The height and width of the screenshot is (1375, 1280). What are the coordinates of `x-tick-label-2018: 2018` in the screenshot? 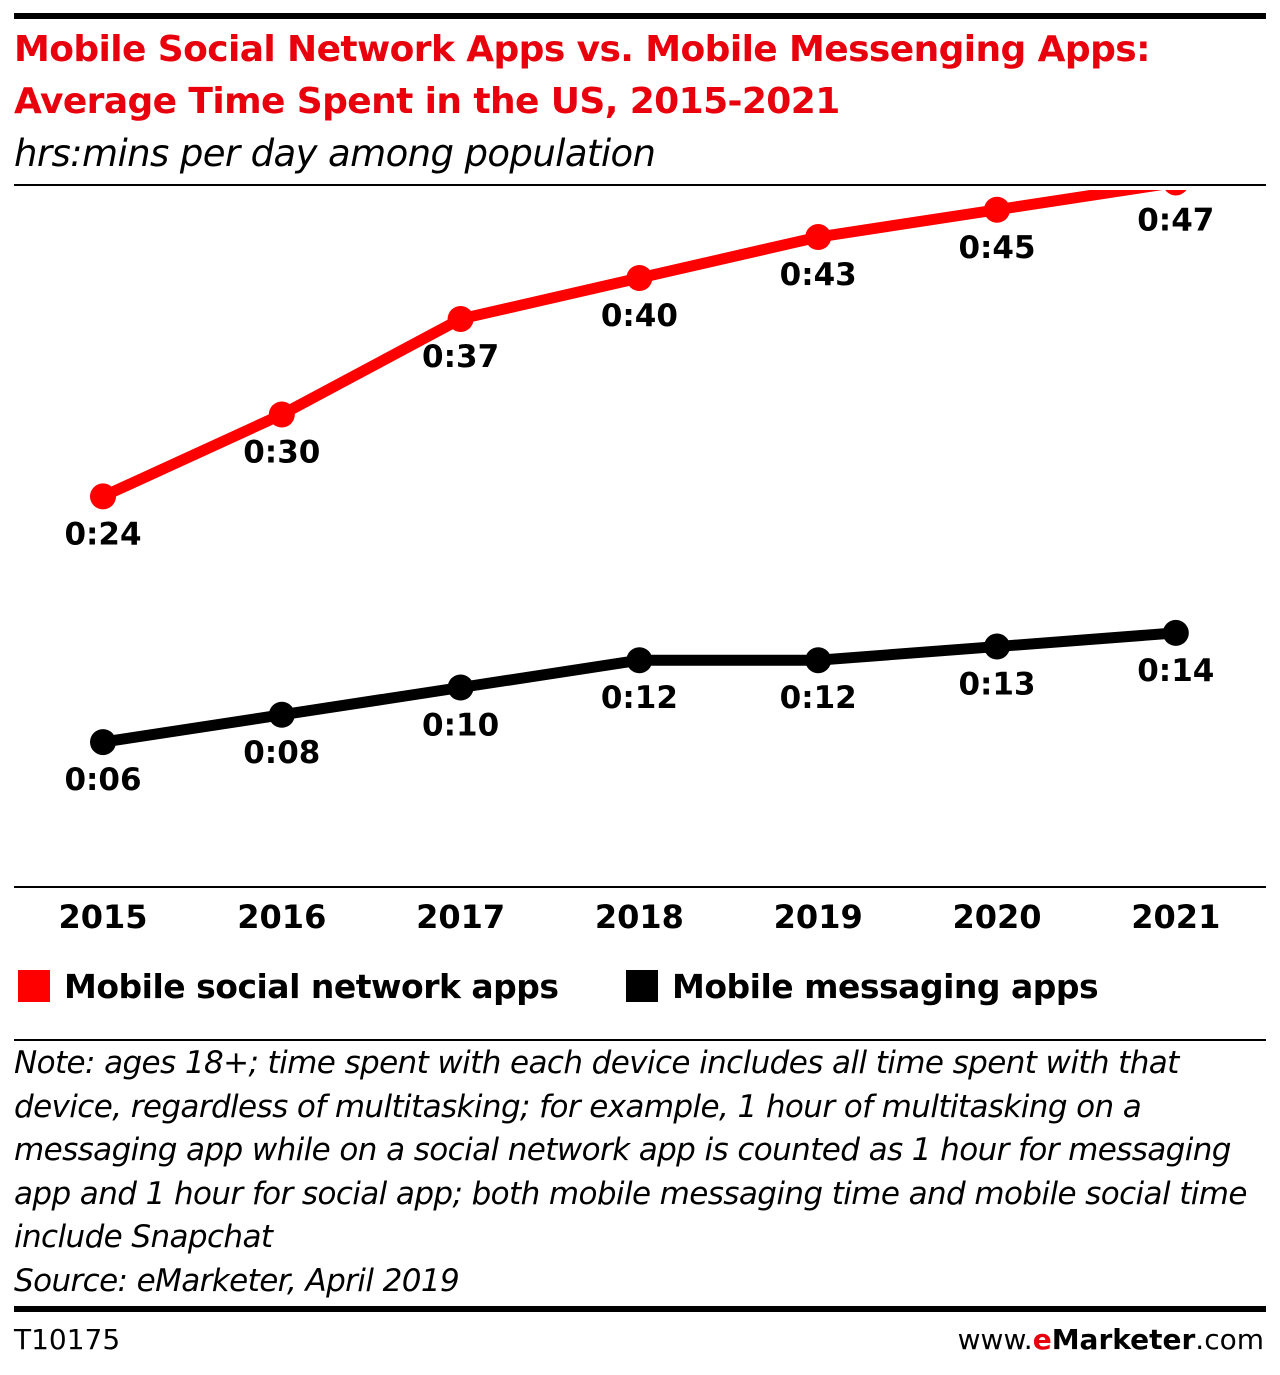 It's located at (639, 917).